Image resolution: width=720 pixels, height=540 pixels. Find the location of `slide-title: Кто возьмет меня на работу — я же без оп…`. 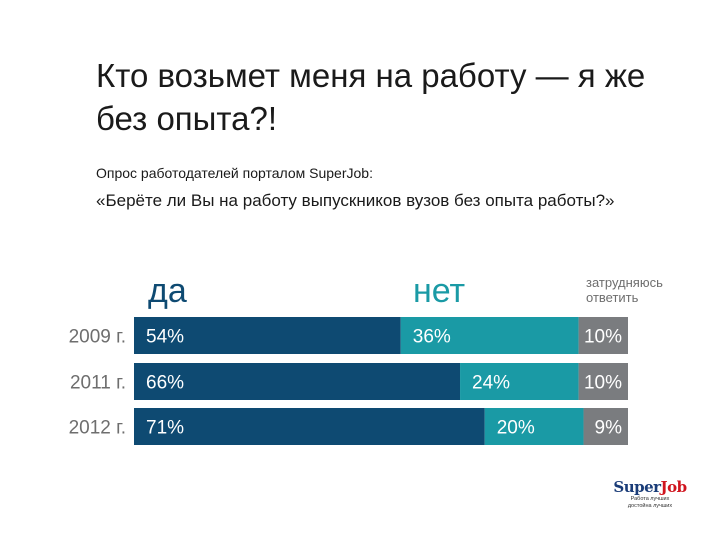

slide-title: Кто возьмет меня на работу — я же без оп… is located at coordinates (371, 97).